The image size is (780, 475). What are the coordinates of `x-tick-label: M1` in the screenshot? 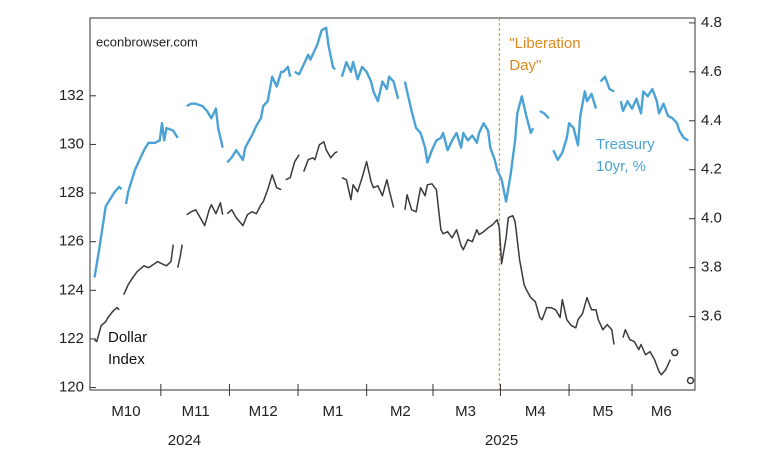 It's located at (332, 411).